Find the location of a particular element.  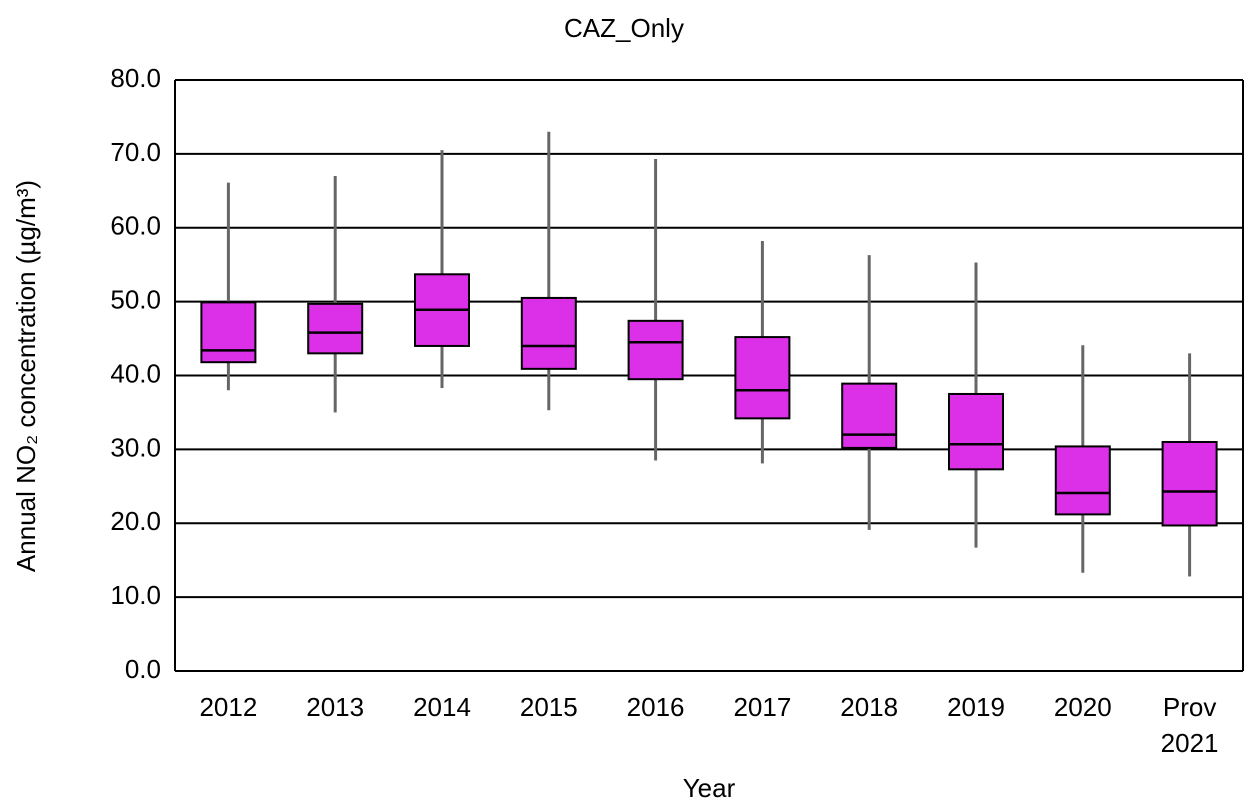

x-tick-label: 2016 is located at coordinates (656, 707).